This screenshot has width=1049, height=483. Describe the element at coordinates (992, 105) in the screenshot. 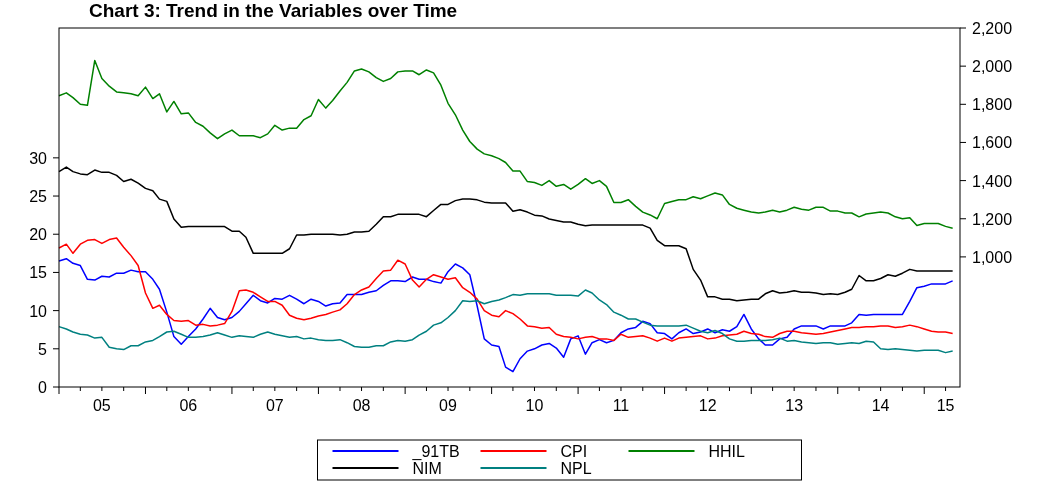

I see `y2-tick-label: 1,800` at that location.